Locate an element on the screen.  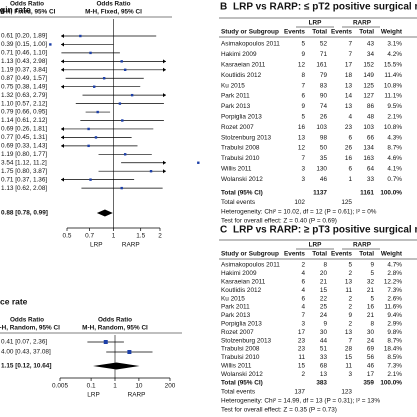
ci-label: 0.69 [0.33, 1.43] is located at coordinates (24, 146).